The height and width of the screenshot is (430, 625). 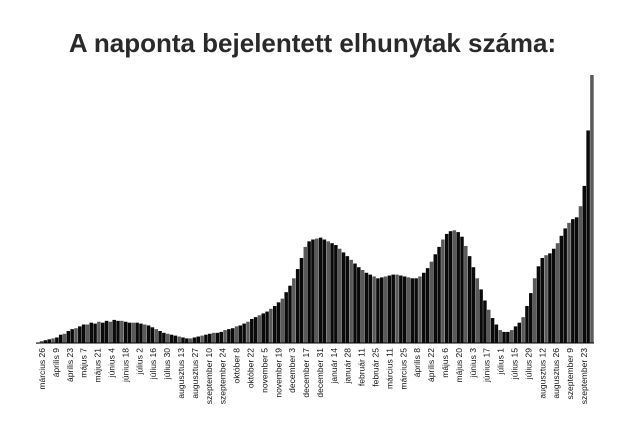 What do you see at coordinates (167, 364) in the screenshot?
I see `x-tick-label: július 30` at bounding box center [167, 364].